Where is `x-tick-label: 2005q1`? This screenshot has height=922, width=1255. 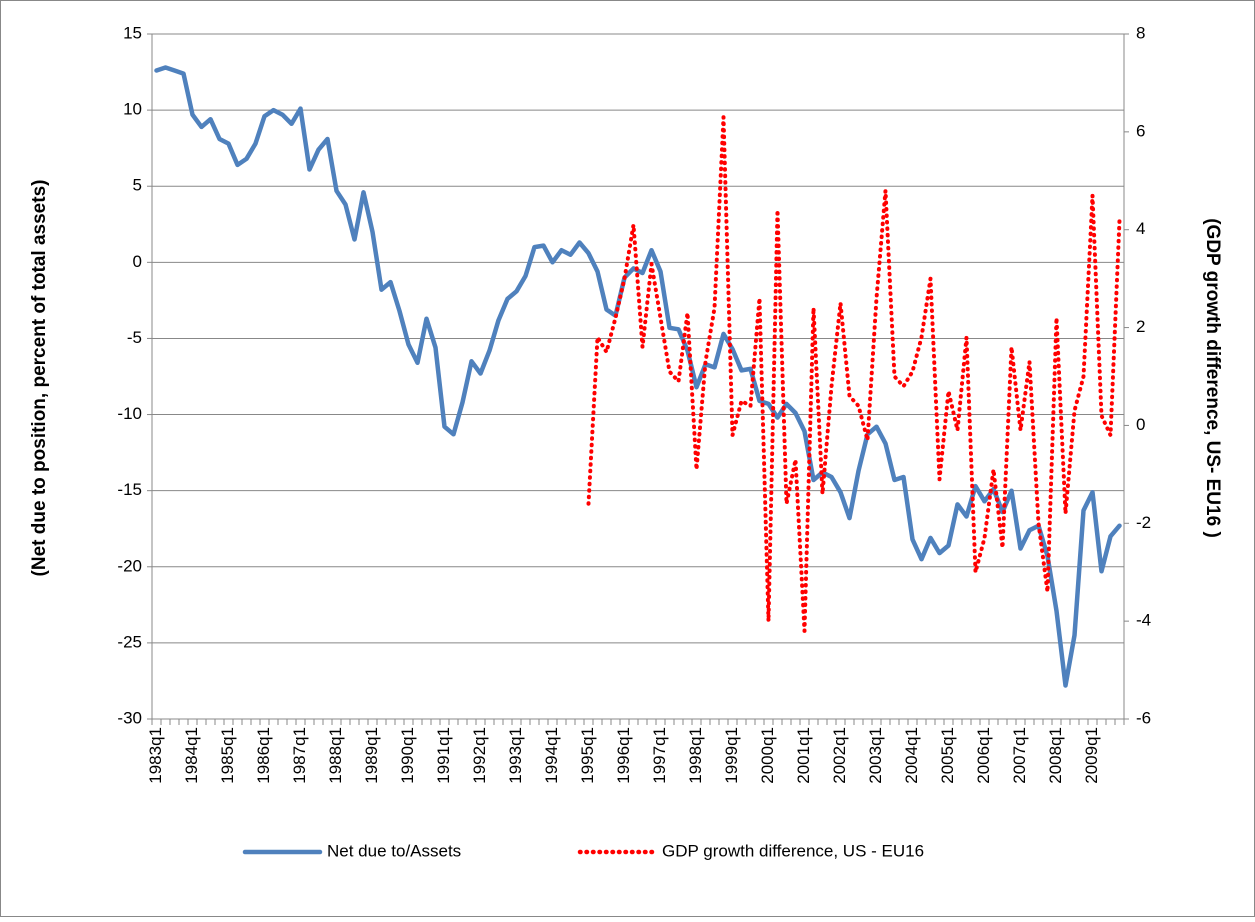
x-tick-label: 2005q1 is located at coordinates (947, 755).